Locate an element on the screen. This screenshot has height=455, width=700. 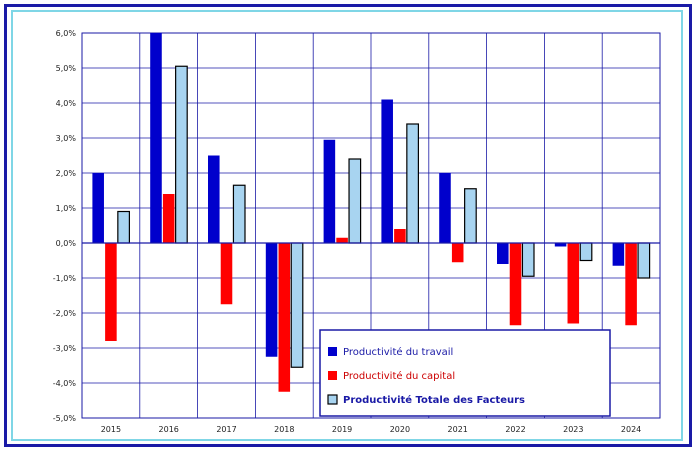
y-tick-label: -4,0% is located at coordinates (65, 383).